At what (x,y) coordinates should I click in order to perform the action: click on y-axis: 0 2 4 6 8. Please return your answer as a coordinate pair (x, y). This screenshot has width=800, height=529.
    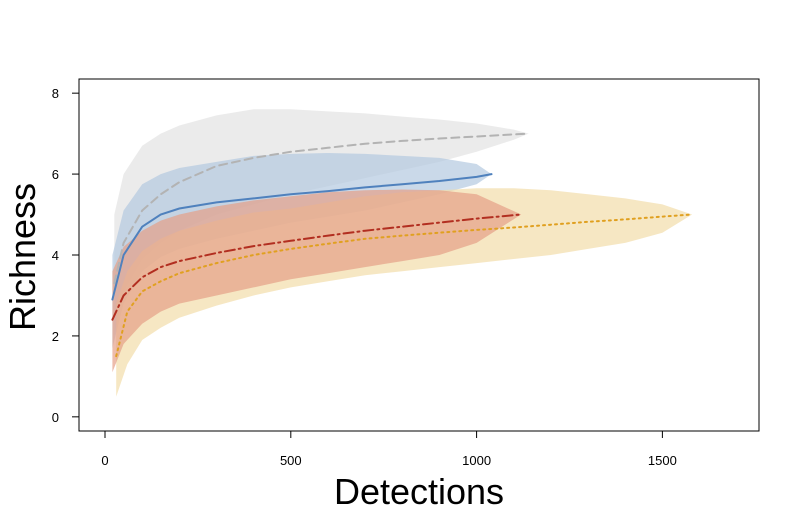
    Looking at the image, I should click on (65, 255).